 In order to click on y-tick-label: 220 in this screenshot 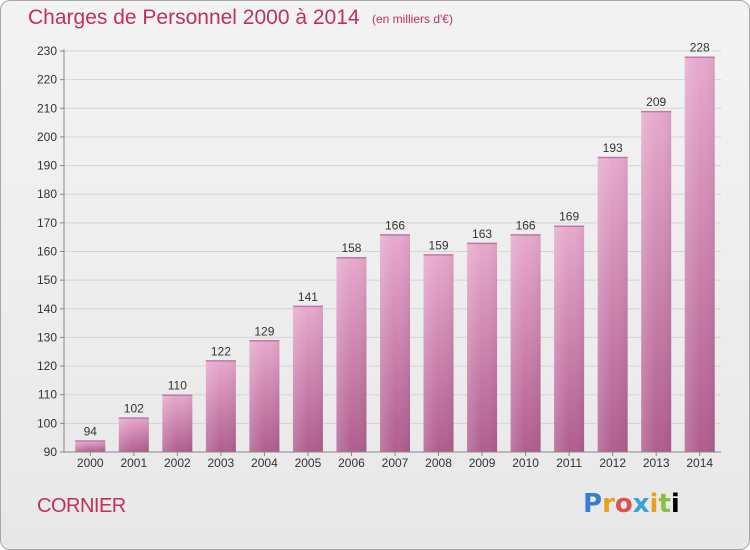, I will do `click(47, 80)`.